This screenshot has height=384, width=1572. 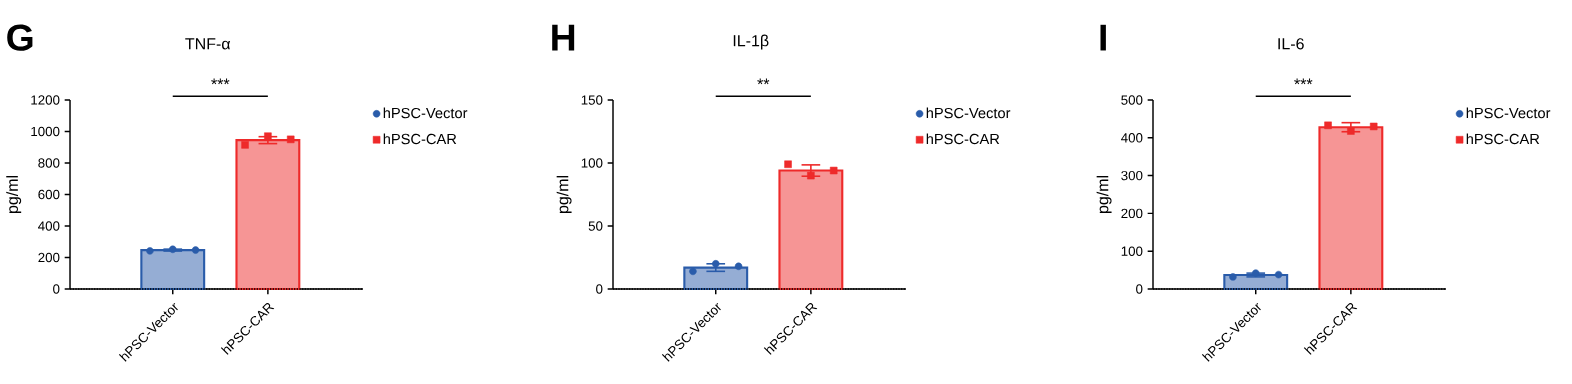 What do you see at coordinates (20, 37) in the screenshot?
I see `text: G` at bounding box center [20, 37].